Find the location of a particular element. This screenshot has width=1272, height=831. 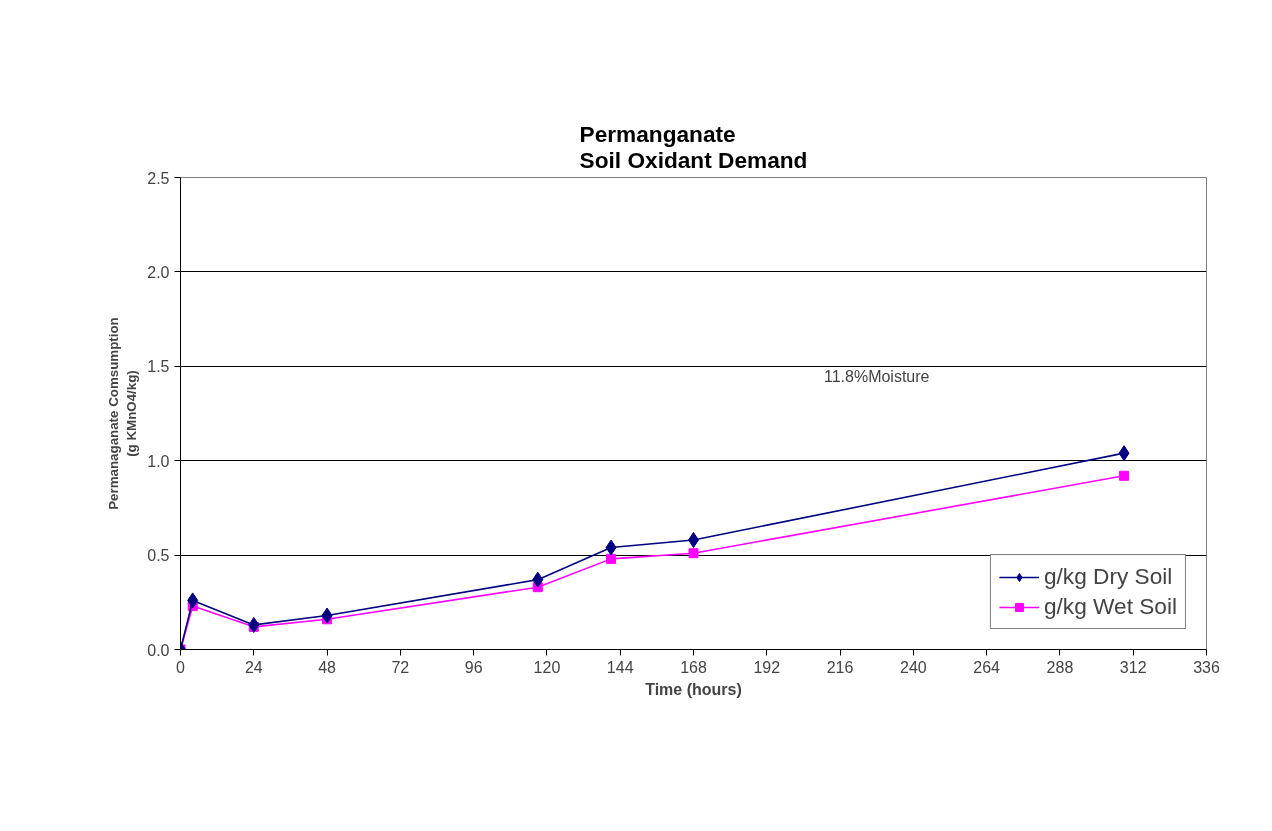

x-tick-label: 96 is located at coordinates (473, 667).